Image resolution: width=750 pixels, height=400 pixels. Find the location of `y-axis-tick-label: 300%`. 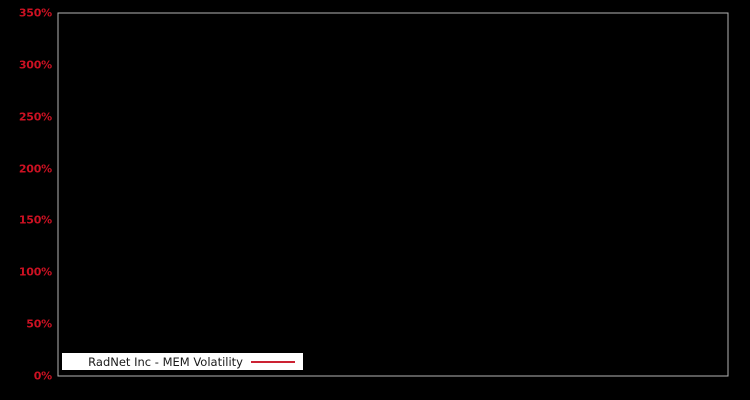

y-axis-tick-label: 300% is located at coordinates (35, 65).